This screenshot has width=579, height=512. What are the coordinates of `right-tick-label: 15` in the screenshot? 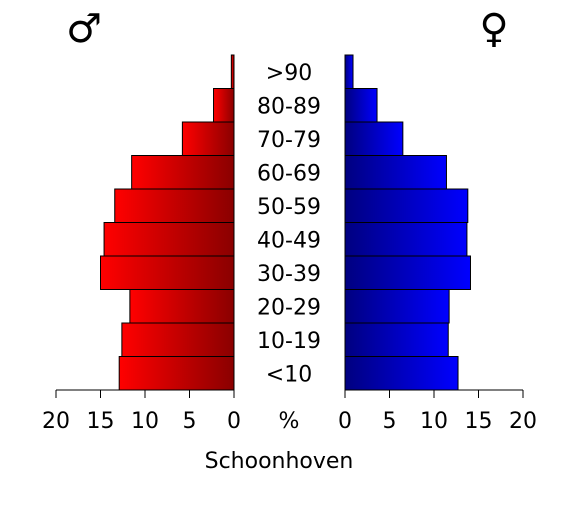 It's located at (479, 421).